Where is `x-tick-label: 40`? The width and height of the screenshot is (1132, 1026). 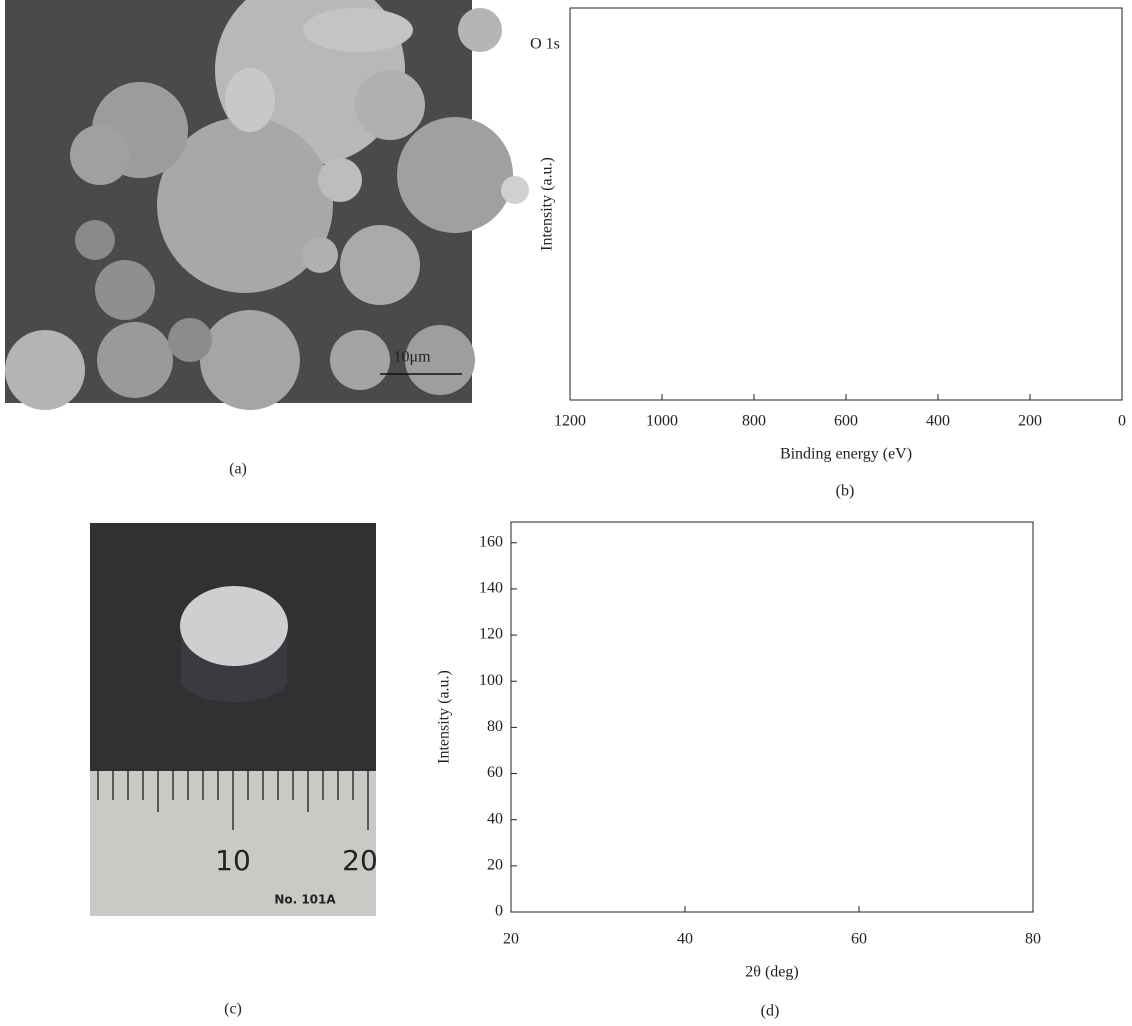 x-tick-label: 40 is located at coordinates (685, 939).